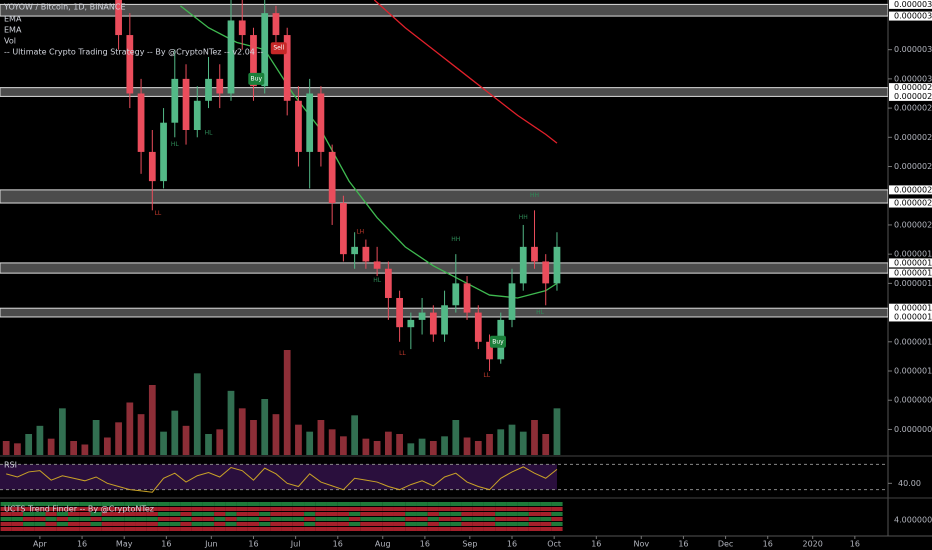  Describe the element at coordinates (913, 78) in the screenshot. I see `y-tick-label: 0.00000300` at that location.